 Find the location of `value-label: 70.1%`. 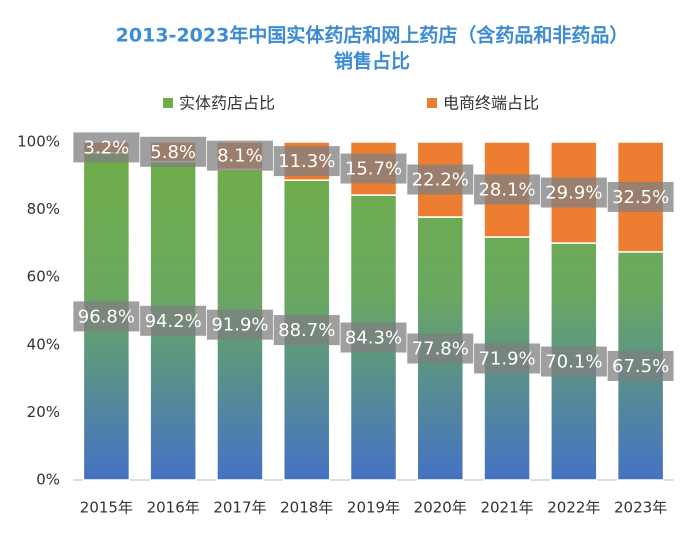

value-label: 70.1% is located at coordinates (573, 362).